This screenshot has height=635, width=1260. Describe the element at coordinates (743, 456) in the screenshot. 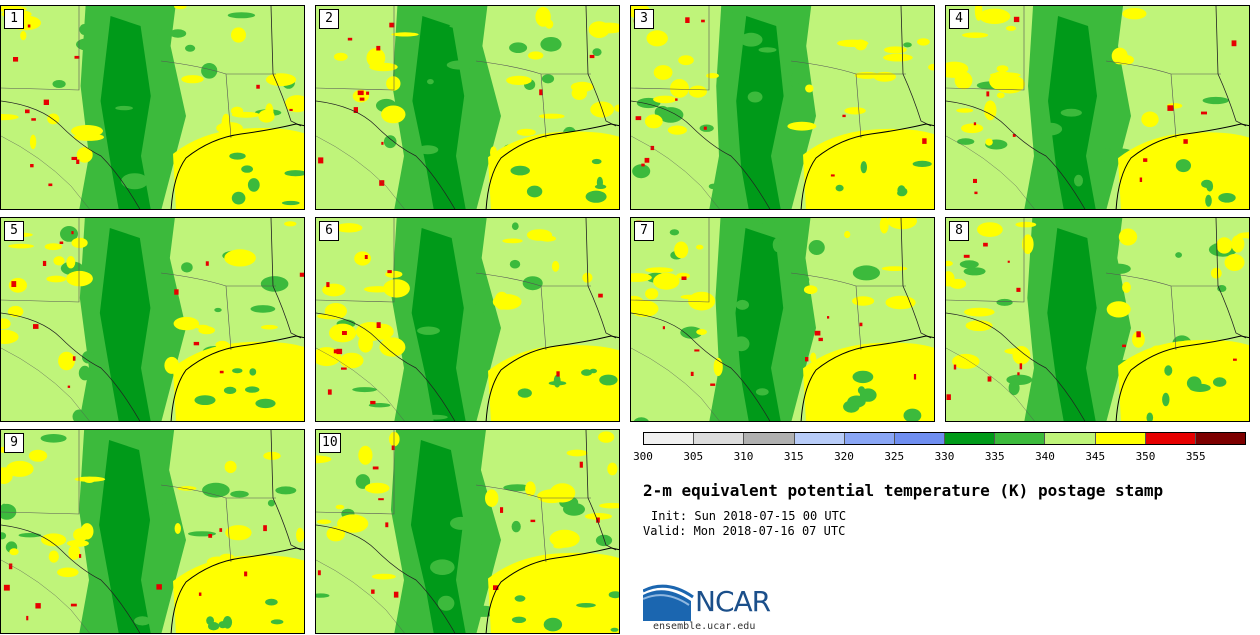

I see `colorbar-tick-label: 310` at that location.